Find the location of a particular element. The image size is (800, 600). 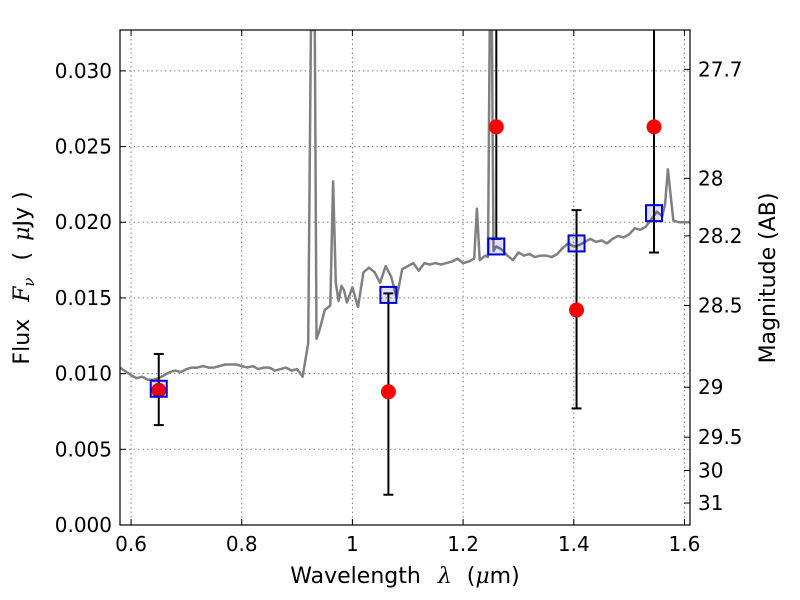

y-tick-label: 0.020 is located at coordinates (83, 222).